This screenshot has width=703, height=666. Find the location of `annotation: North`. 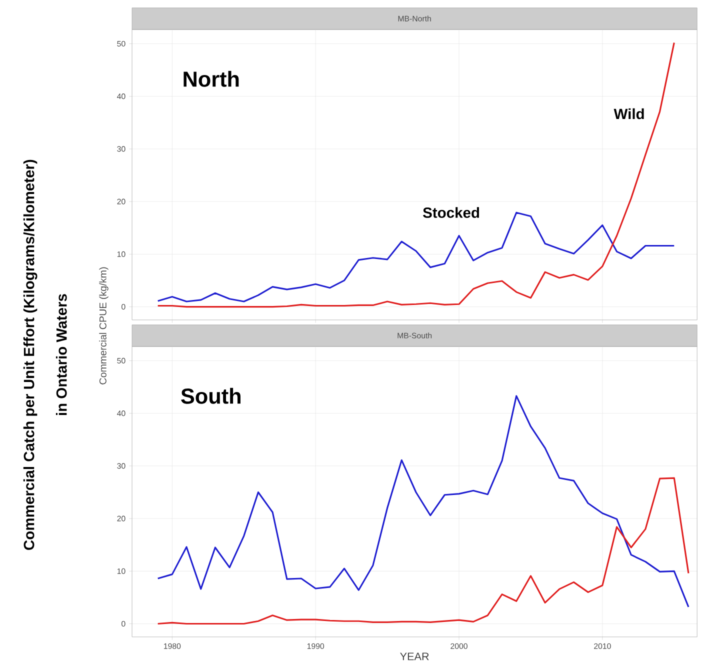

annotation: North is located at coordinates (211, 78).